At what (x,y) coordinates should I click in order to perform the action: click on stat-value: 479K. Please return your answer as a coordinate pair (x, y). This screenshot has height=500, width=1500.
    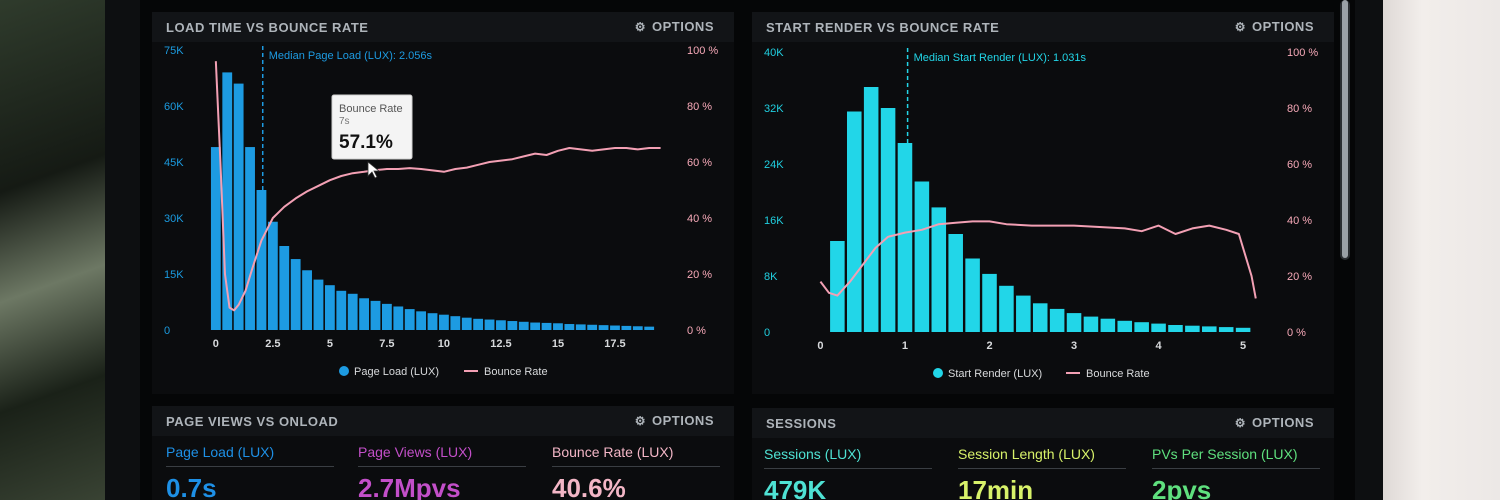
    Looking at the image, I should click on (795, 487).